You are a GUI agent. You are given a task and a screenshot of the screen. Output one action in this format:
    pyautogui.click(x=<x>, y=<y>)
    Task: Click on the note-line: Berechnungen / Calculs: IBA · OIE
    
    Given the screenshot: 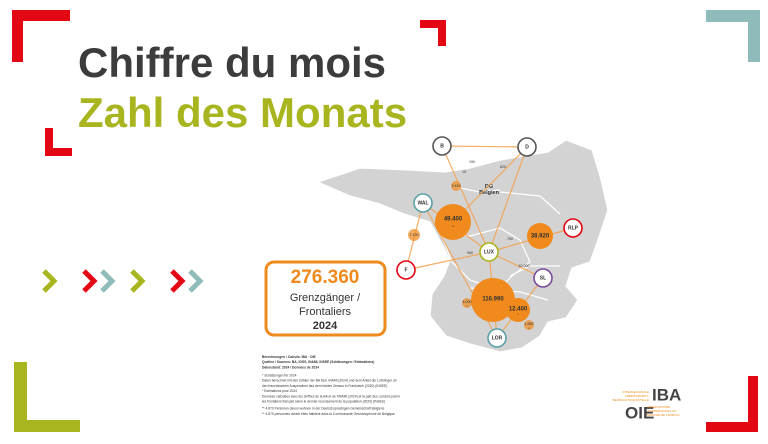 What is the action you would take?
    pyautogui.click(x=289, y=357)
    